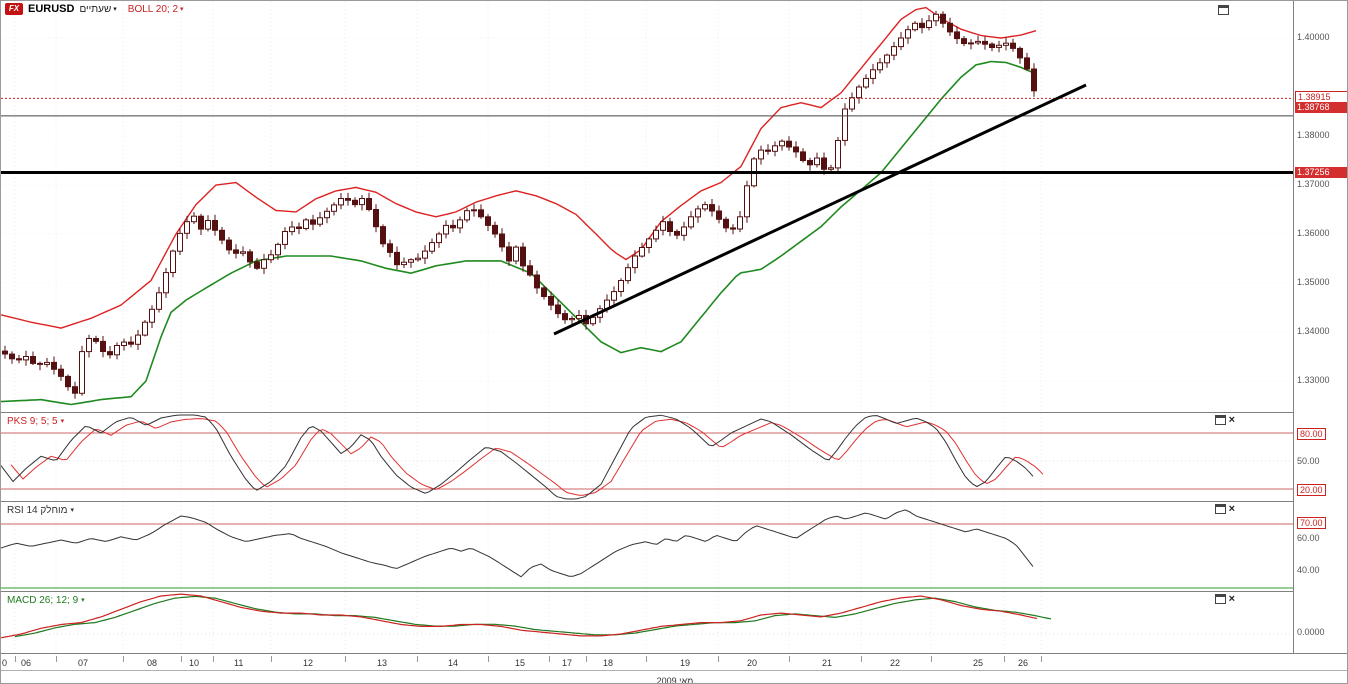 This screenshot has height=684, width=1348. What do you see at coordinates (83, 663) in the screenshot?
I see `time-tick-label: 07` at bounding box center [83, 663].